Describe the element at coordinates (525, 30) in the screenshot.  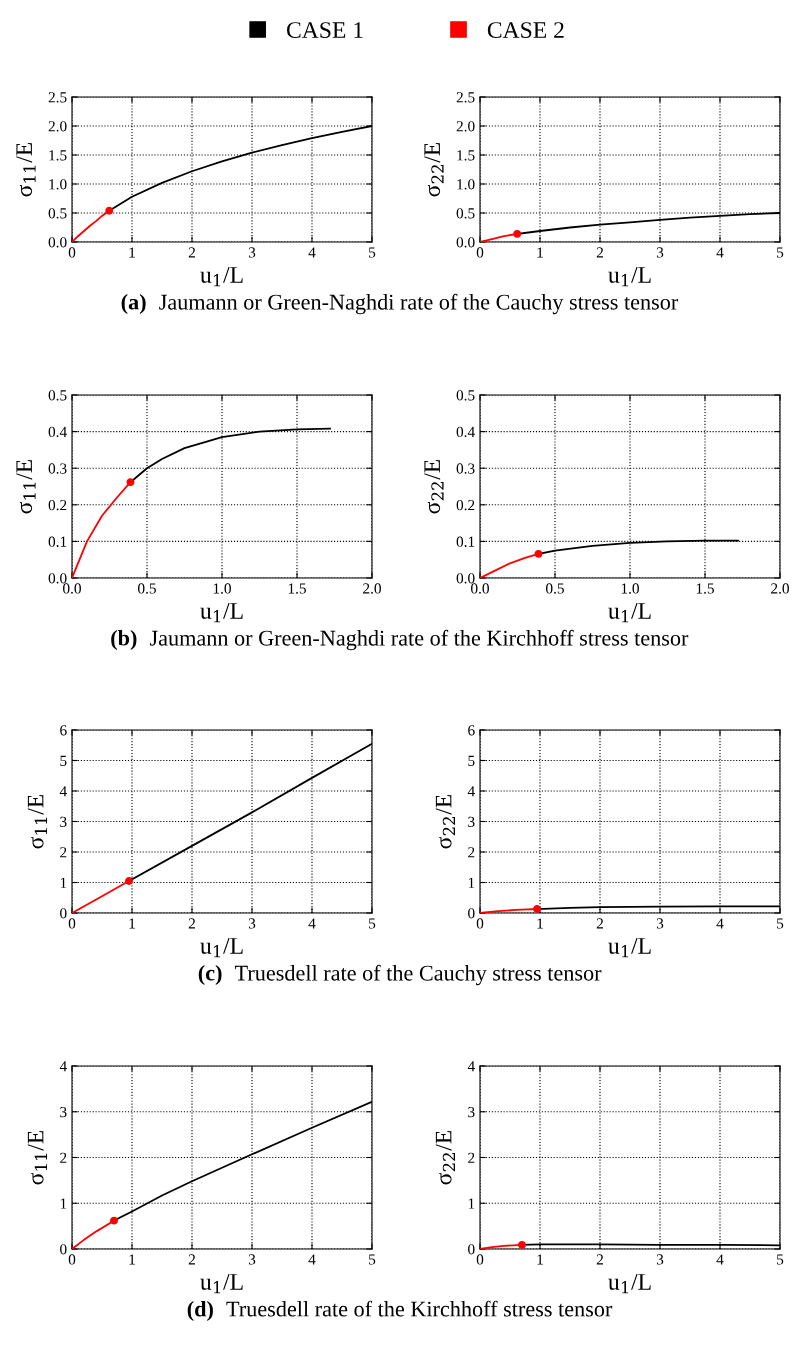
I see `legend-label: CASE 2` at that location.